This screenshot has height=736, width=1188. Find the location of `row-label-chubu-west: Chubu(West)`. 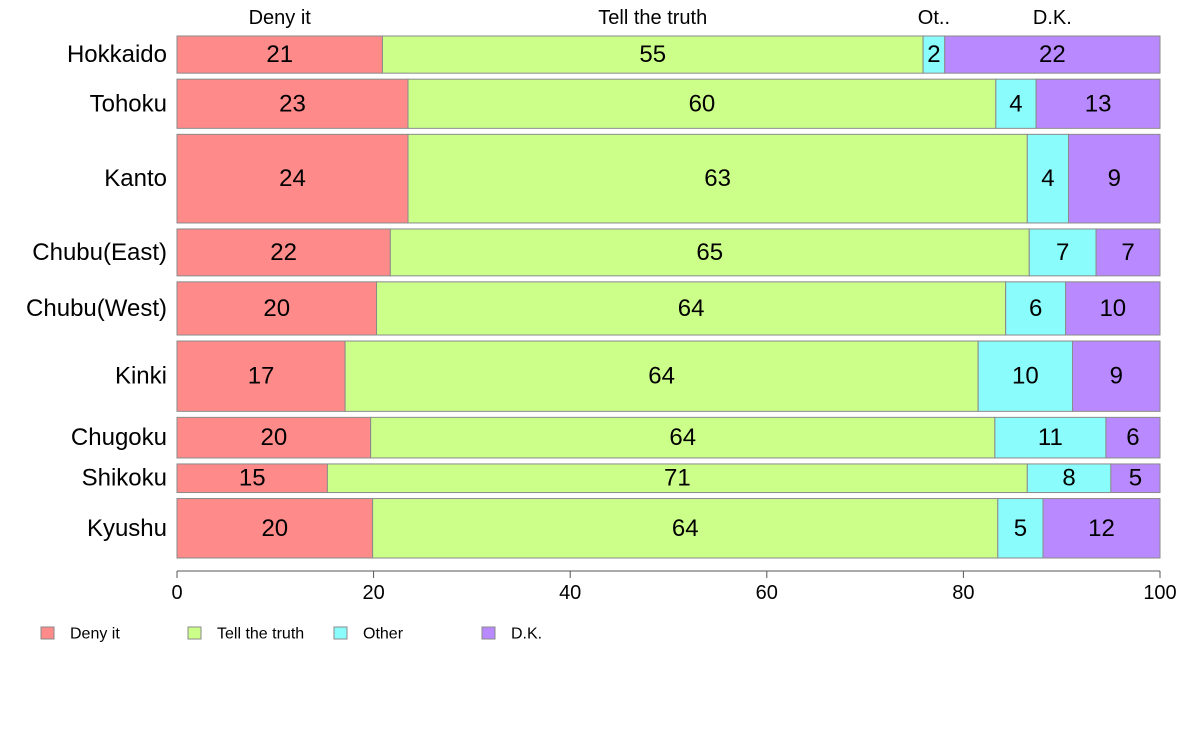

row-label-chubu-west: Chubu(West) is located at coordinates (96, 308).